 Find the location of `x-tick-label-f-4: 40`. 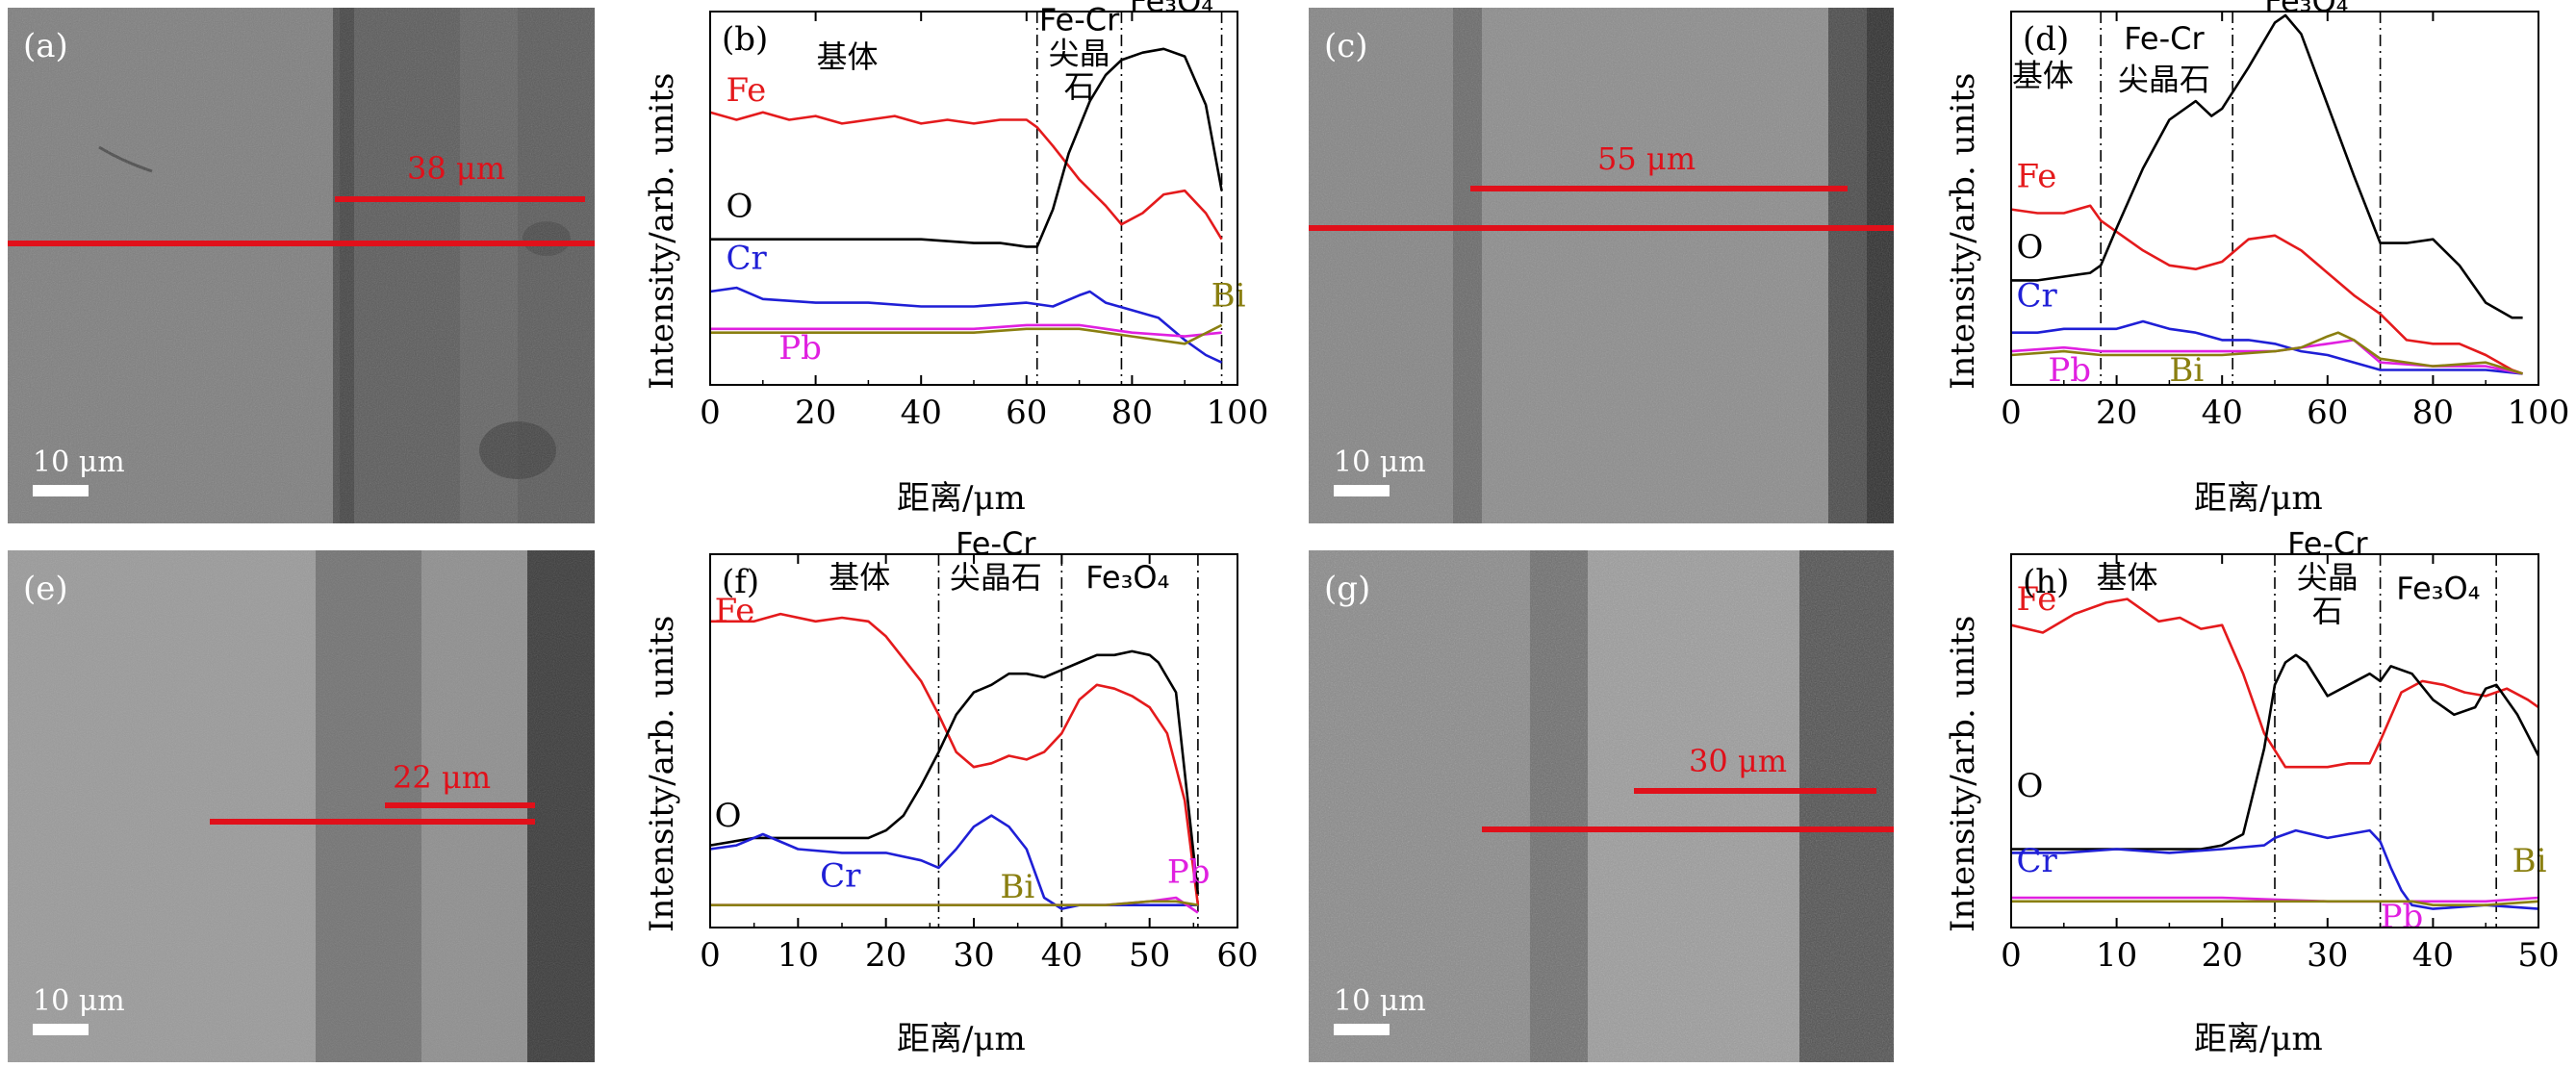

x-tick-label-f-4: 40 is located at coordinates (1062, 956).